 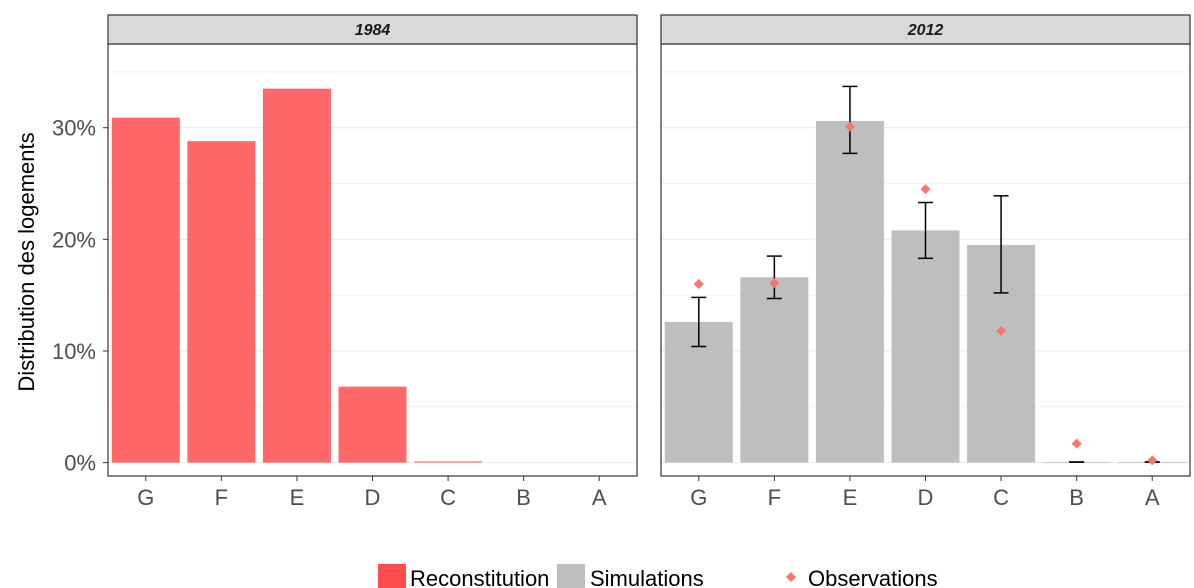 What do you see at coordinates (873, 577) in the screenshot?
I see `legend-label: Observations` at bounding box center [873, 577].